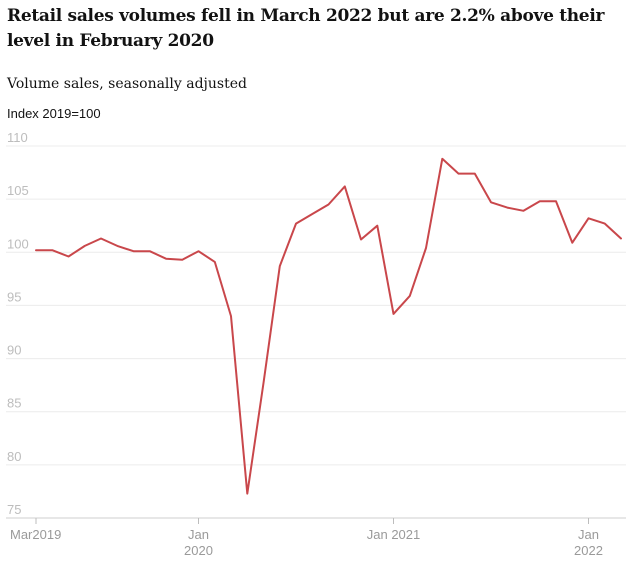 This screenshot has width=636, height=562. Describe the element at coordinates (18, 190) in the screenshot. I see `y-tick-label: 105` at that location.